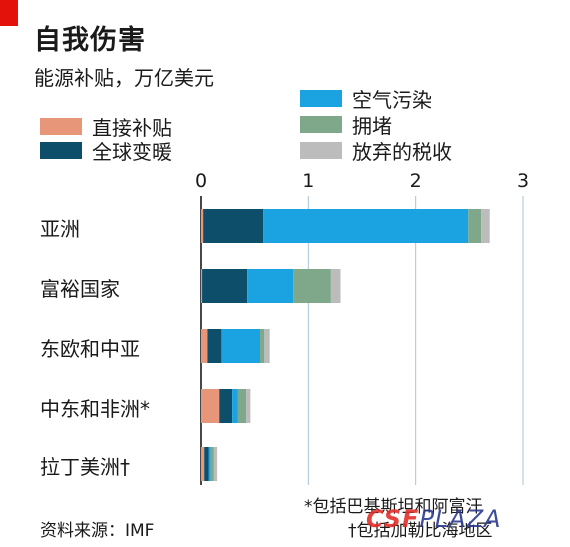 This screenshot has width=570, height=547. I want to click on category-label: 中东和非洲*, so click(95, 409).